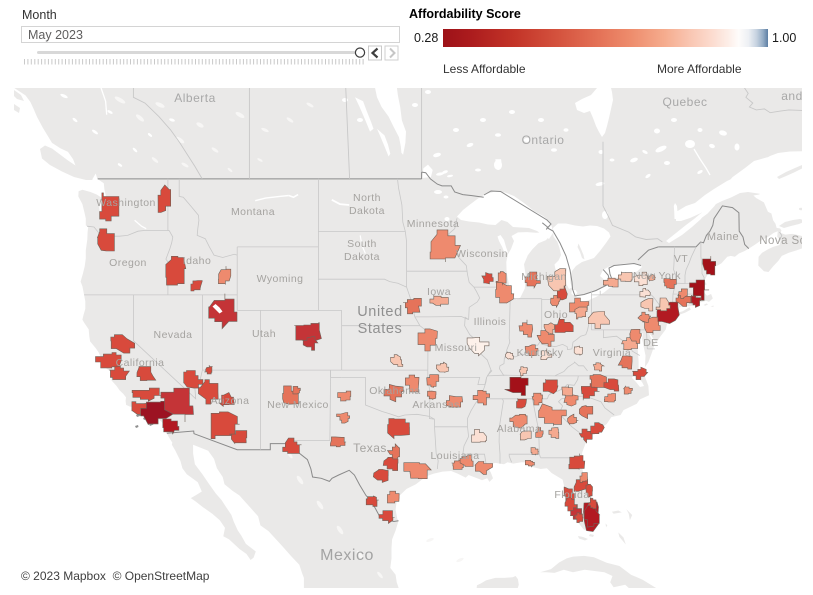 The width and height of the screenshot is (813, 595). Describe the element at coordinates (435, 405) in the screenshot. I see `svg-text: Arkansas` at that location.